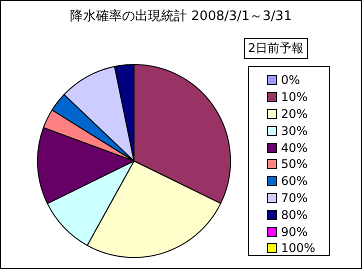 Image resolution: width=362 pixels, height=269 pixels. What do you see at coordinates (294, 131) in the screenshot?
I see `legend-label: 30%` at bounding box center [294, 131].